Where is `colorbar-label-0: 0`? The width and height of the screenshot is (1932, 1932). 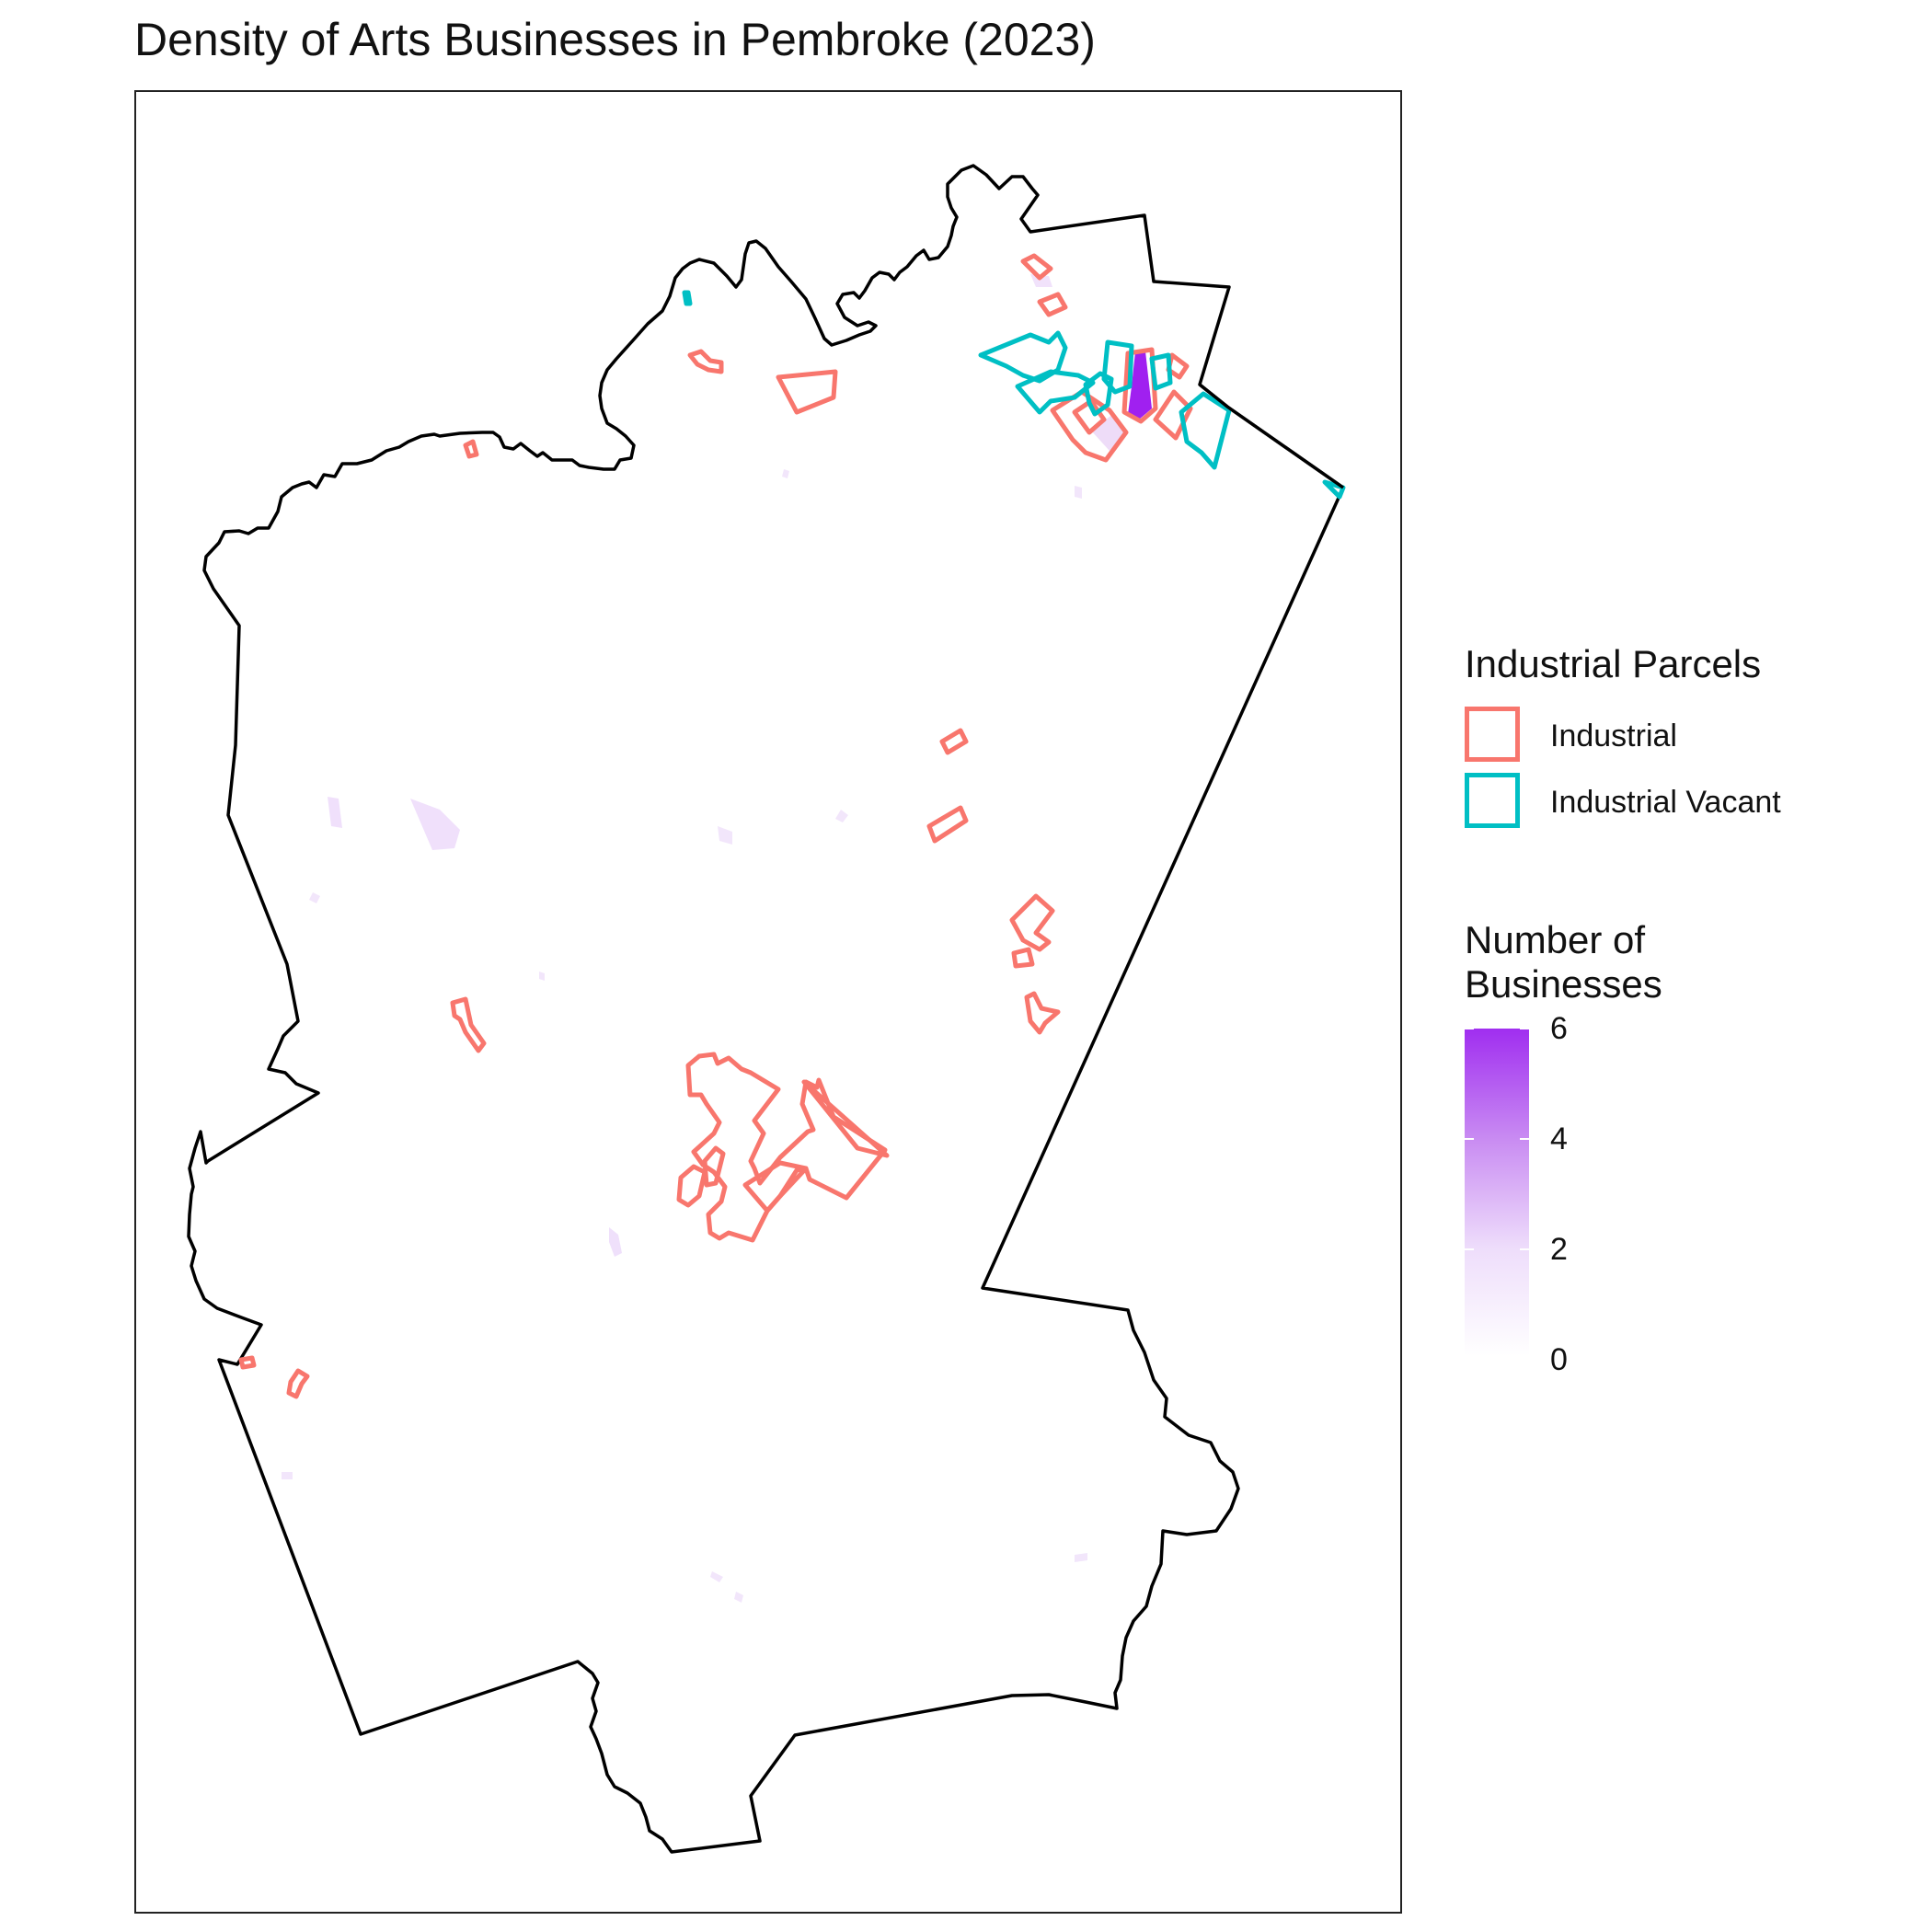
colorbar-label-0: 0 is located at coordinates (1559, 1359).